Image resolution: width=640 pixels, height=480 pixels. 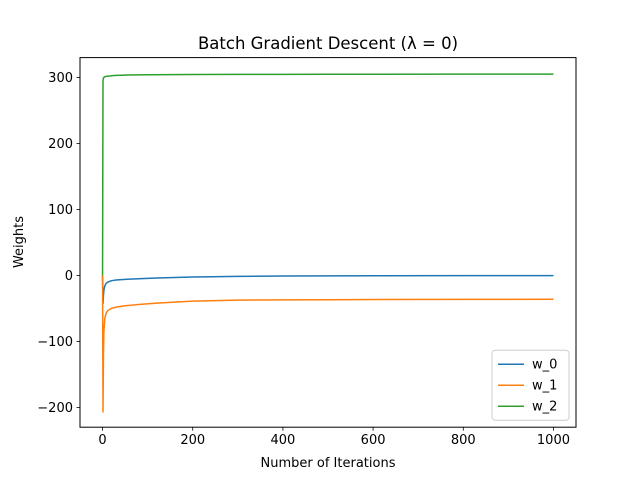 What do you see at coordinates (328, 463) in the screenshot?
I see `x-axis-label: Number of Iterations` at bounding box center [328, 463].